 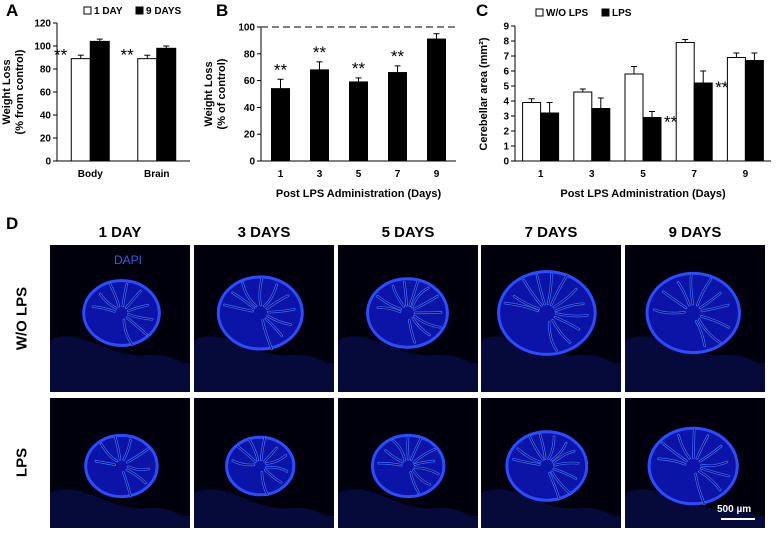 I want to click on y-tick-label: 6, so click(x=506, y=72).